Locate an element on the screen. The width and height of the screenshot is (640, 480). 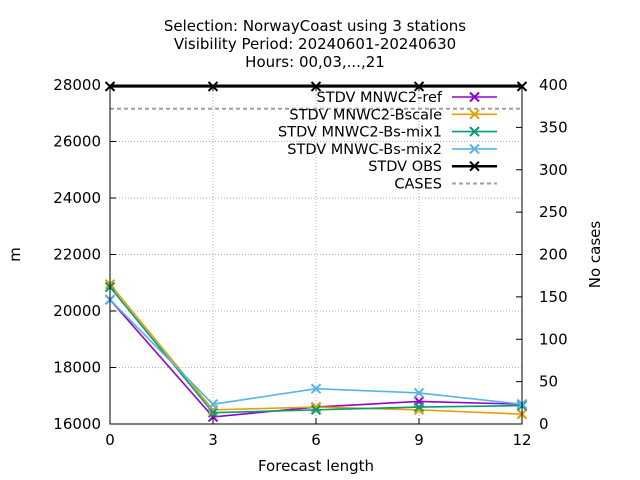
y-tick-label: 18000 is located at coordinates (77, 368).